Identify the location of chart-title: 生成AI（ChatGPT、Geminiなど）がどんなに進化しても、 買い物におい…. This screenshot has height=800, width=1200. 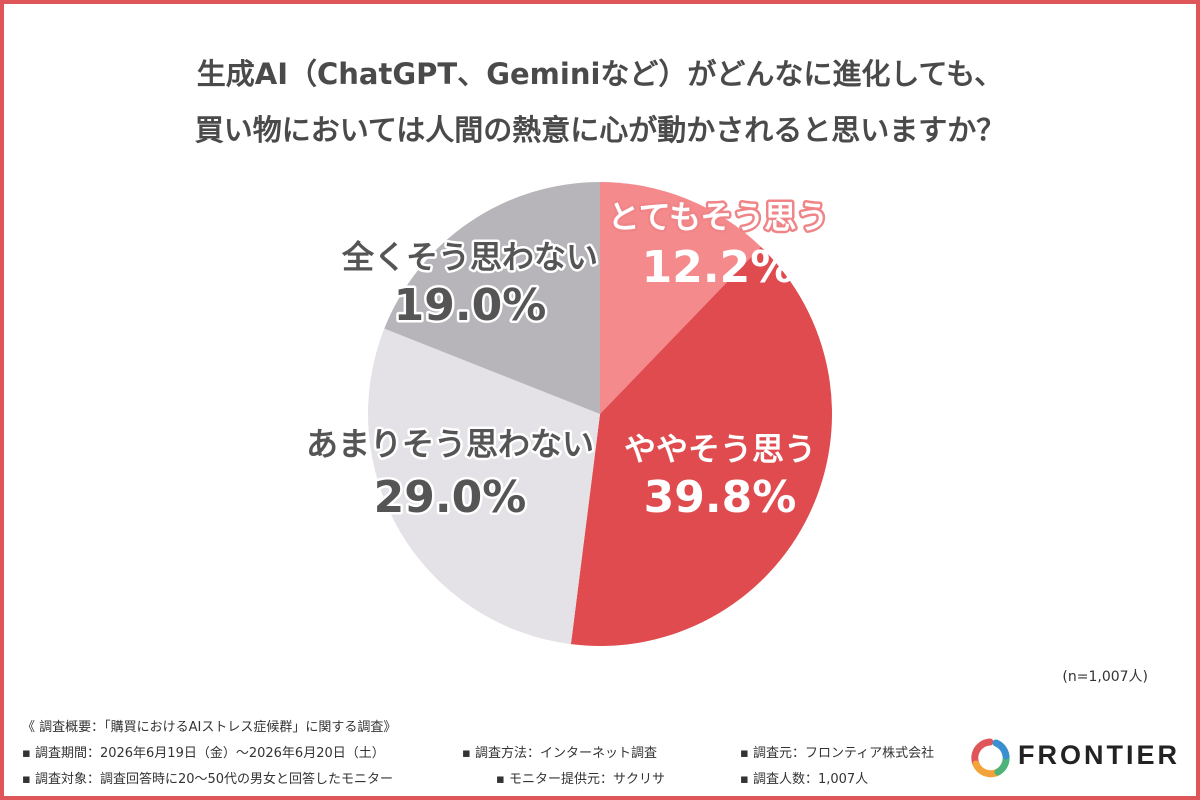
(600, 102).